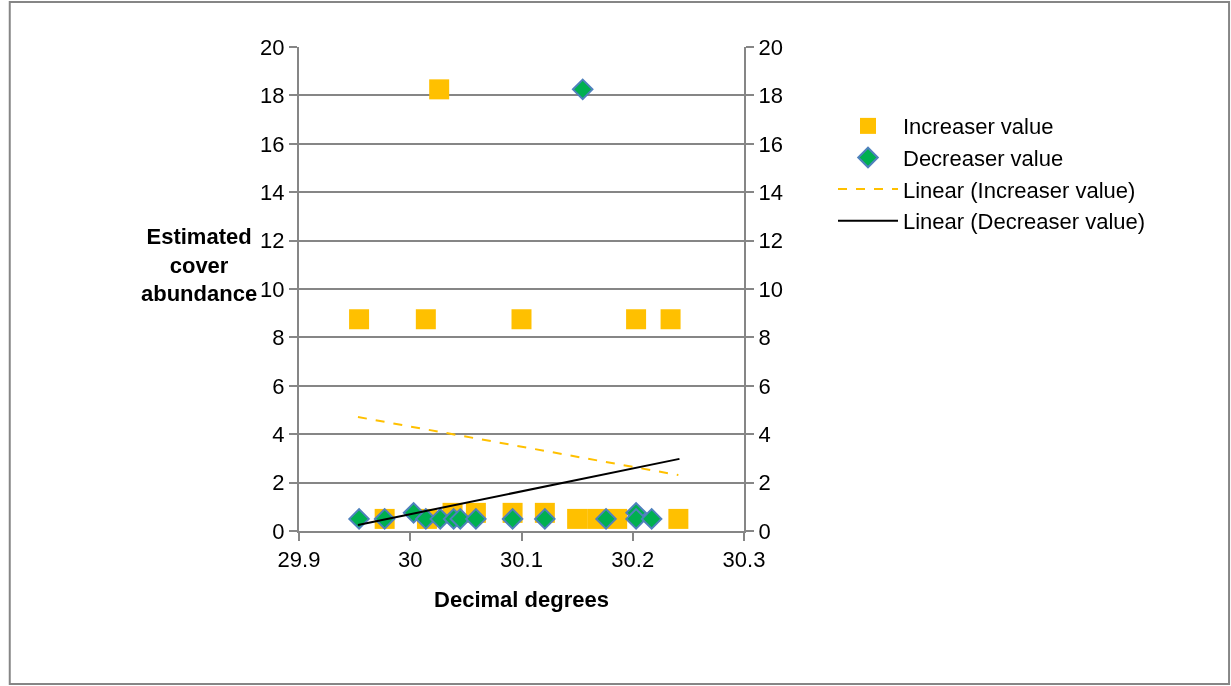 The height and width of the screenshot is (686, 1231). Describe the element at coordinates (633, 560) in the screenshot. I see `x-tick-label: 30.2` at that location.